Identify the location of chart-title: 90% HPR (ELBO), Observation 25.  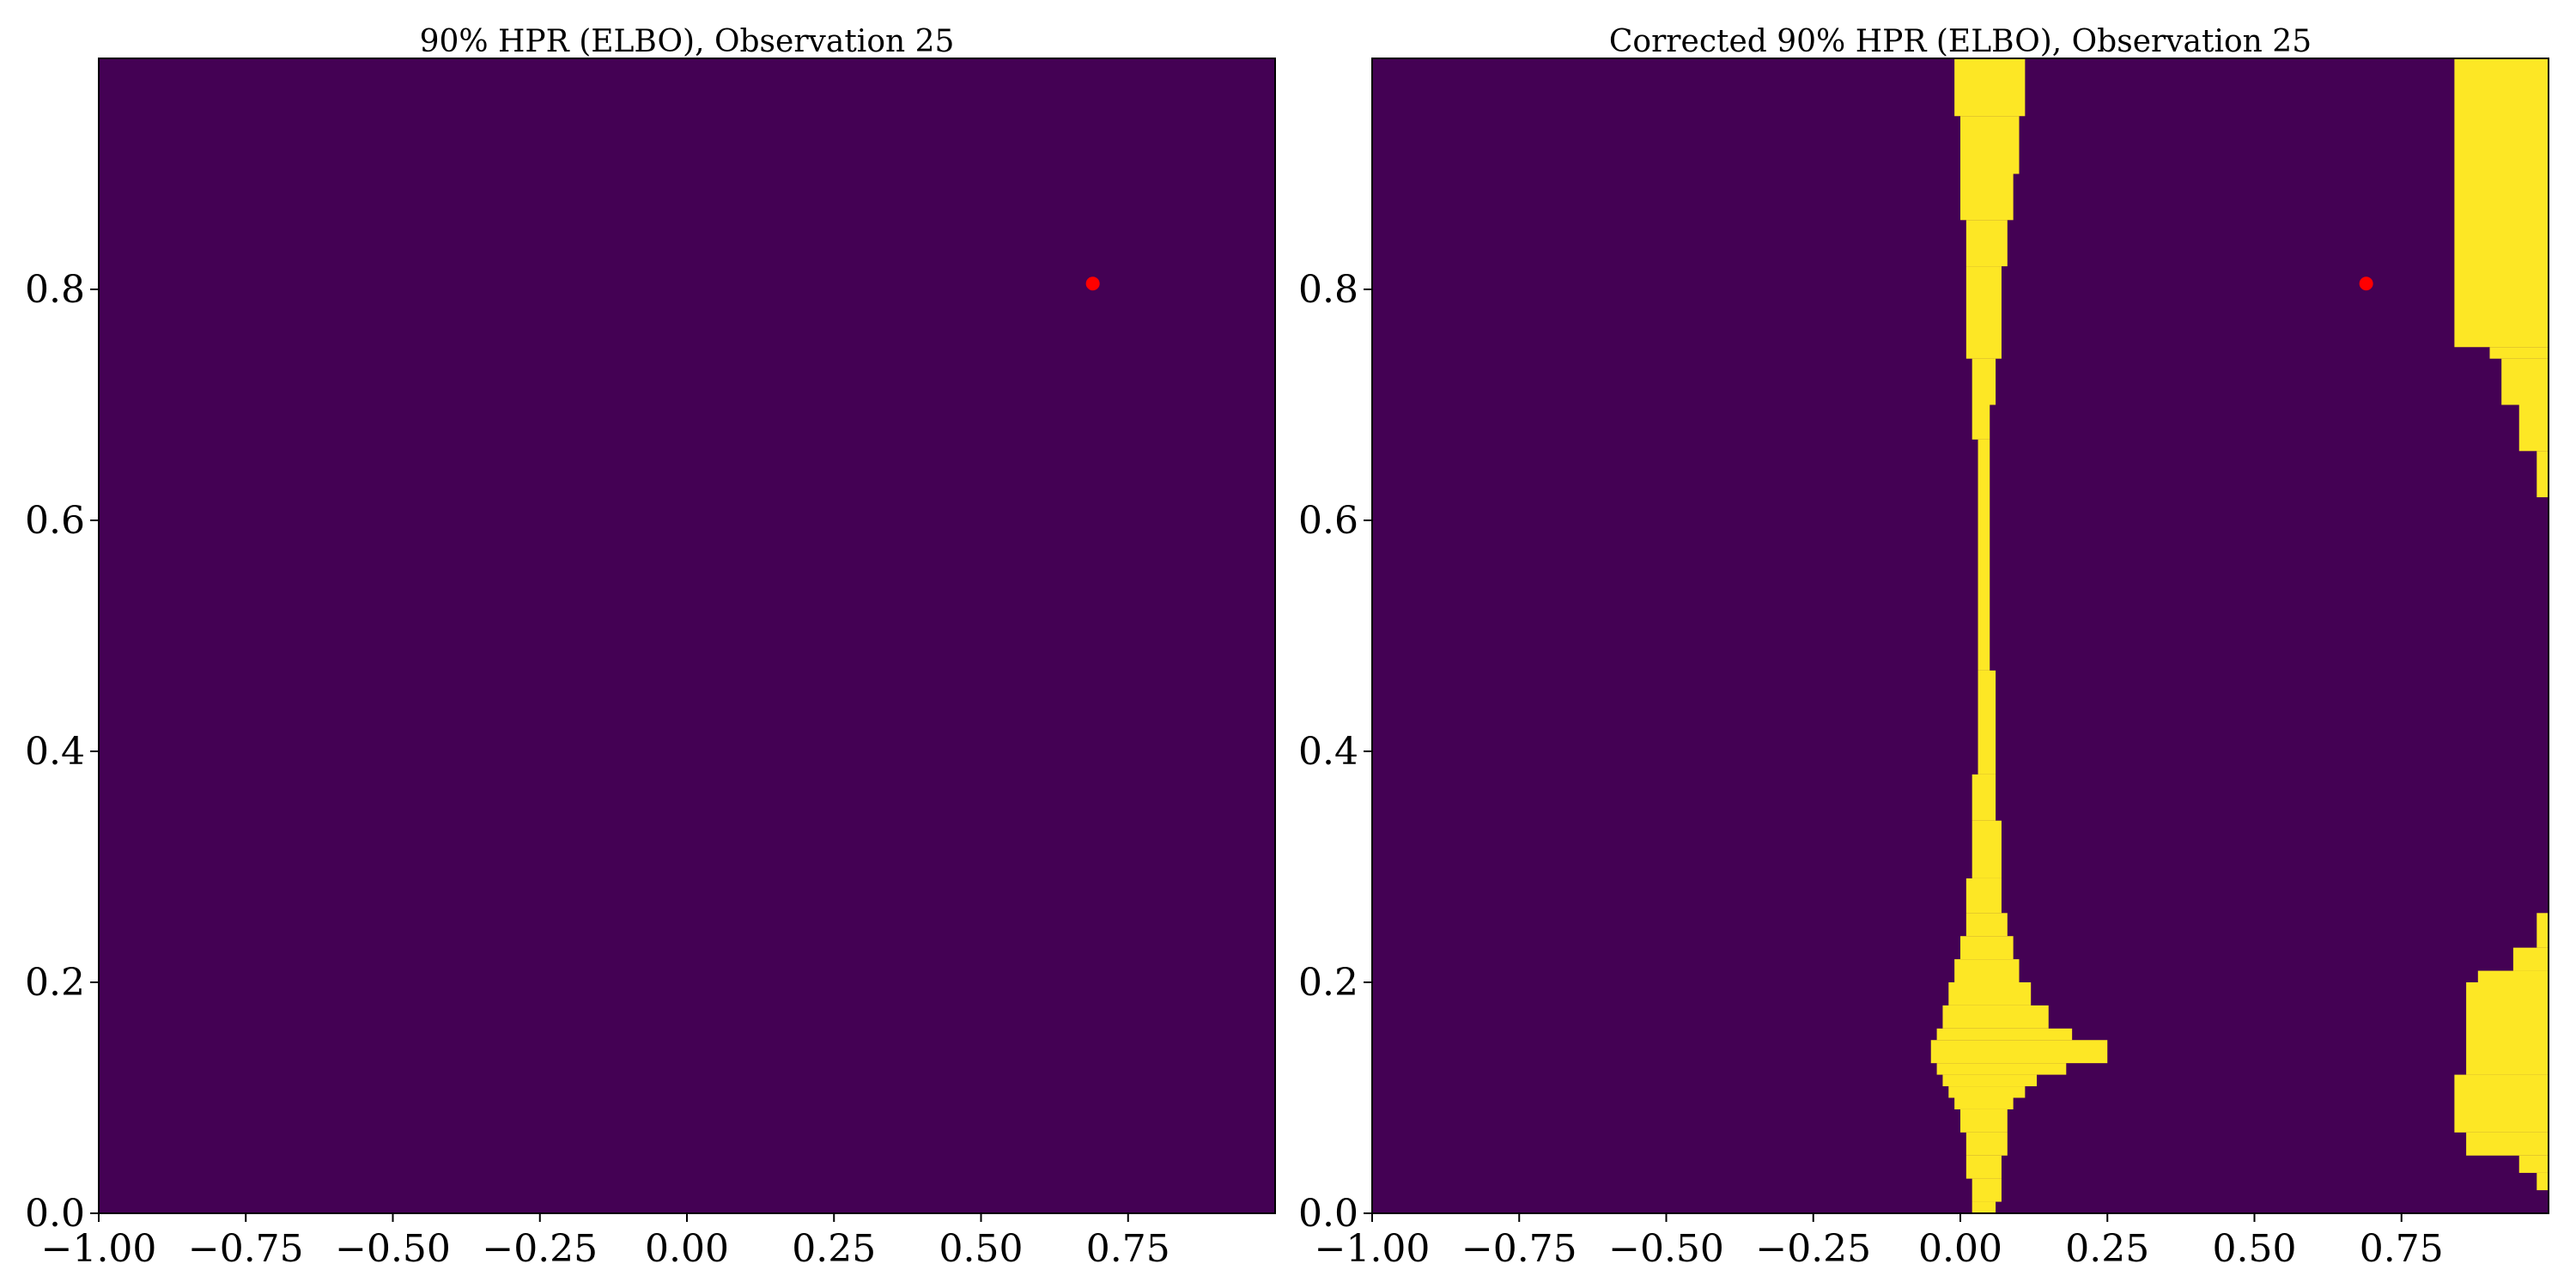
(687, 41).